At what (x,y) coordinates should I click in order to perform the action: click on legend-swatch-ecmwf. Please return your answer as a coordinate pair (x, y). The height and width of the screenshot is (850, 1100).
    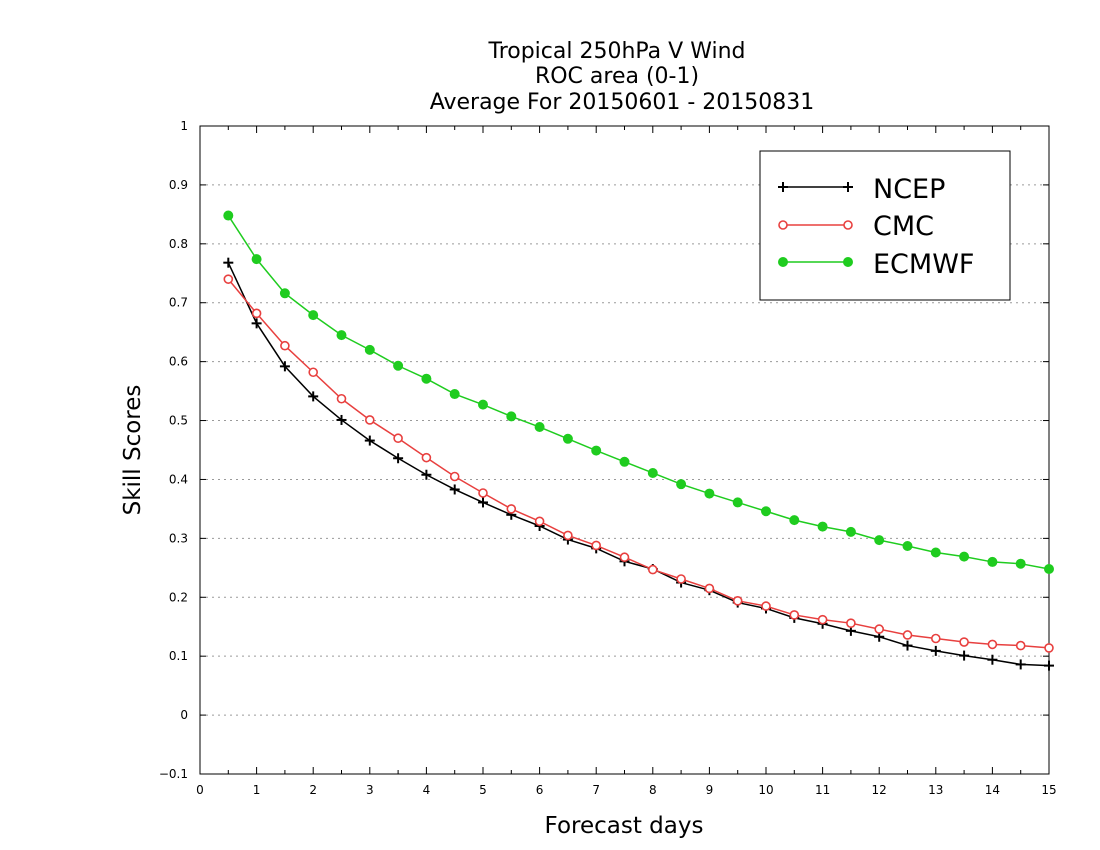
    Looking at the image, I should click on (815, 262).